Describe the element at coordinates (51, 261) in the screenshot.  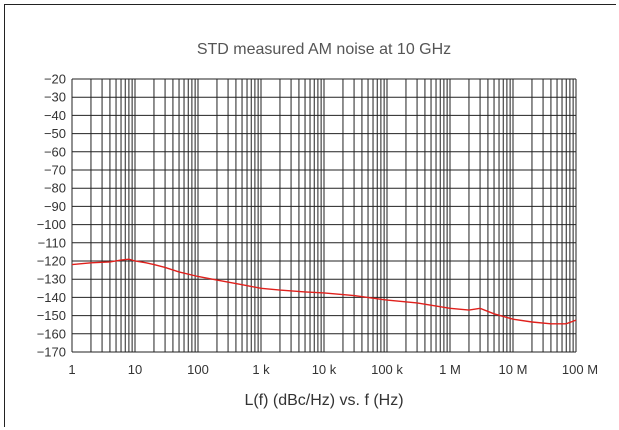
I see `y-tick-label: −120` at that location.